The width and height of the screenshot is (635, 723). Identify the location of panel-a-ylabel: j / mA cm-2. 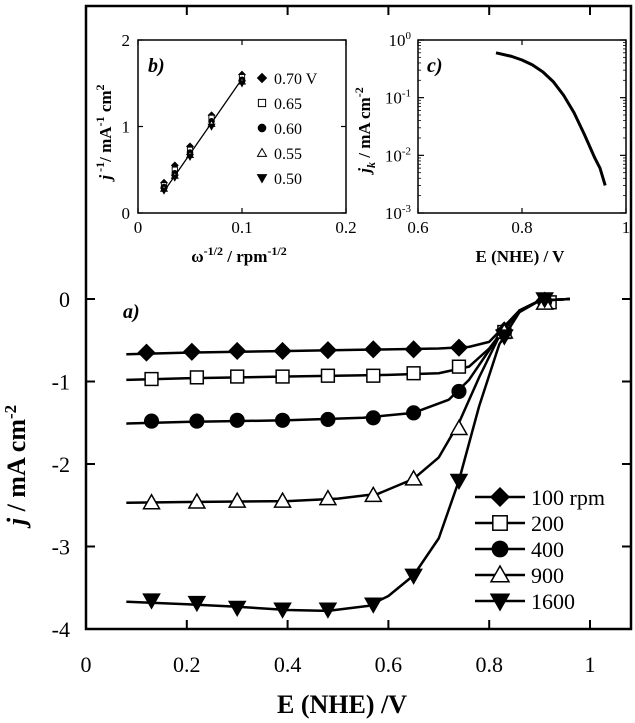
(16, 467).